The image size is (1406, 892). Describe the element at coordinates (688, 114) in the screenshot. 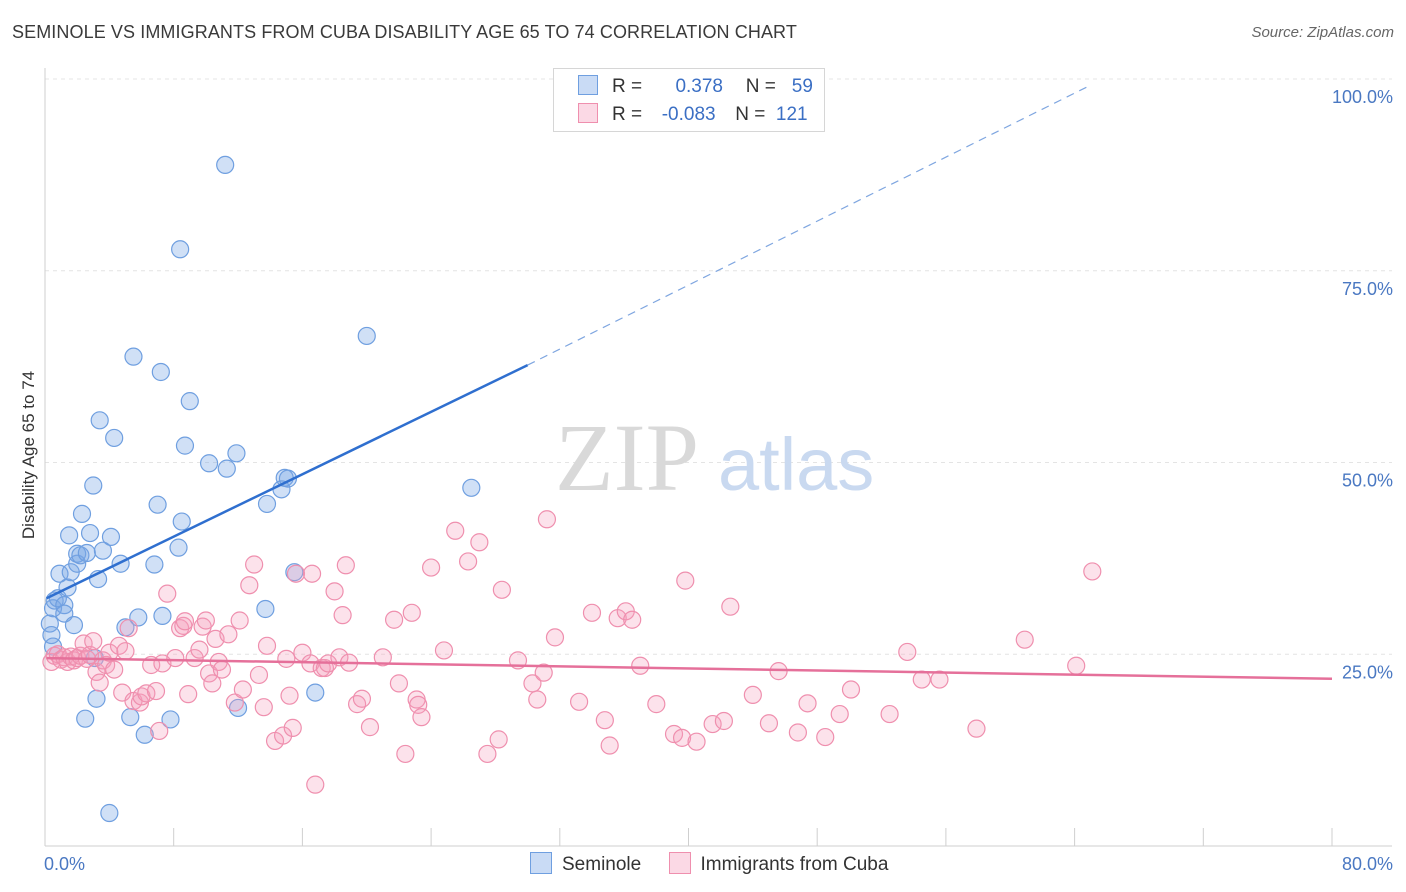

I see `legend-r-value: -0.083` at that location.